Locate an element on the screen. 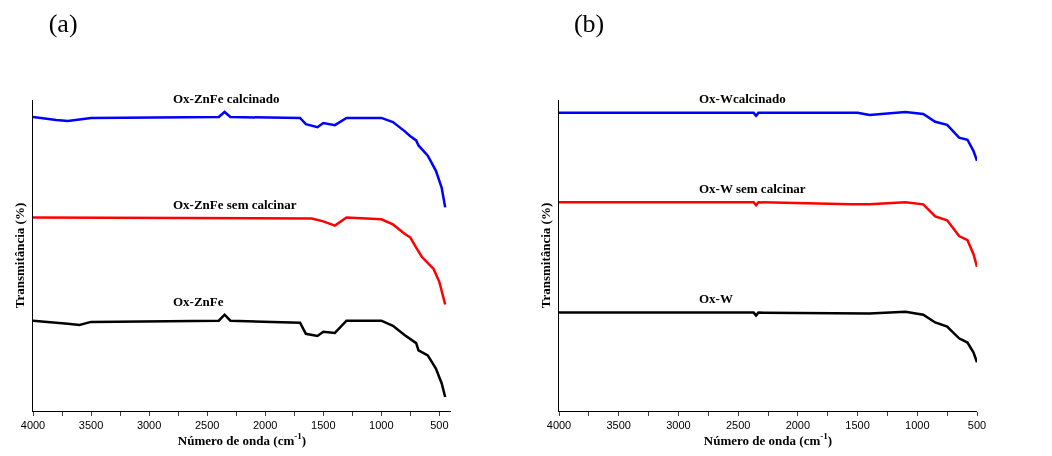 The image size is (1052, 456). series-label: Ox-Wcalcinado is located at coordinates (742, 98).